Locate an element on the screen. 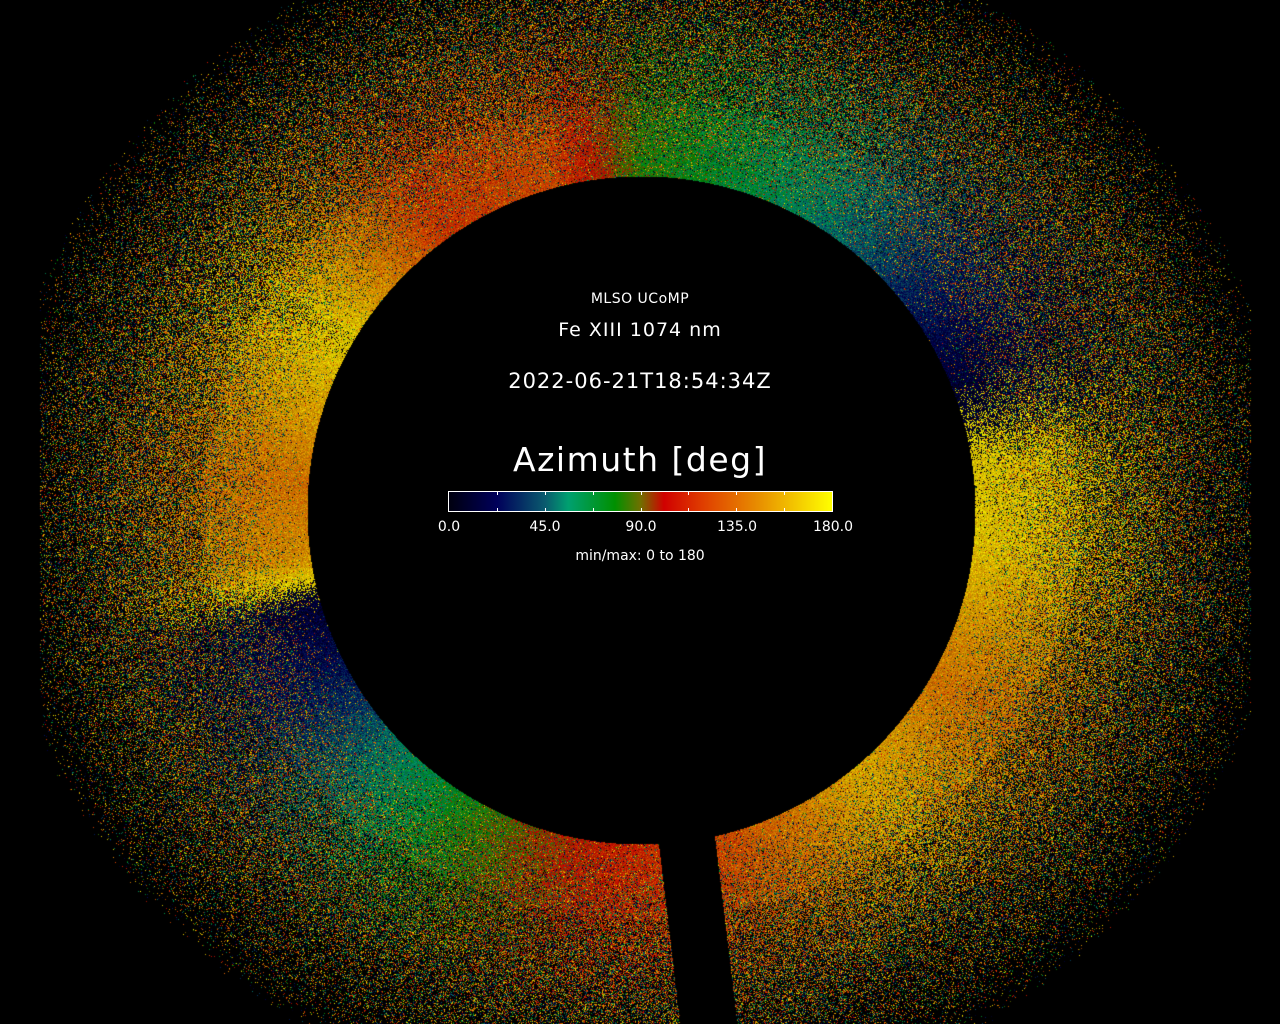 Image resolution: width=1280 pixels, height=1024 pixels. colorbar-tick-label: 0.0 is located at coordinates (449, 527).